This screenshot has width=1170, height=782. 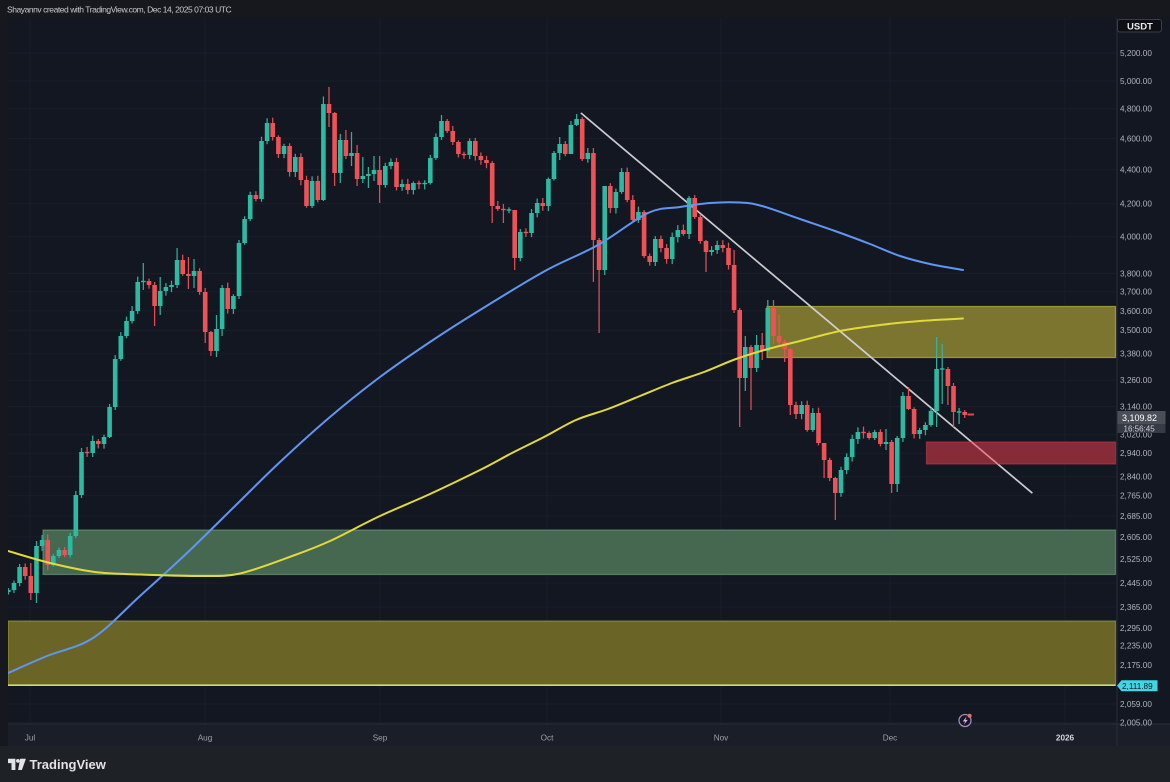 I want to click on svg-text: 3,700.00, so click(x=1136, y=292).